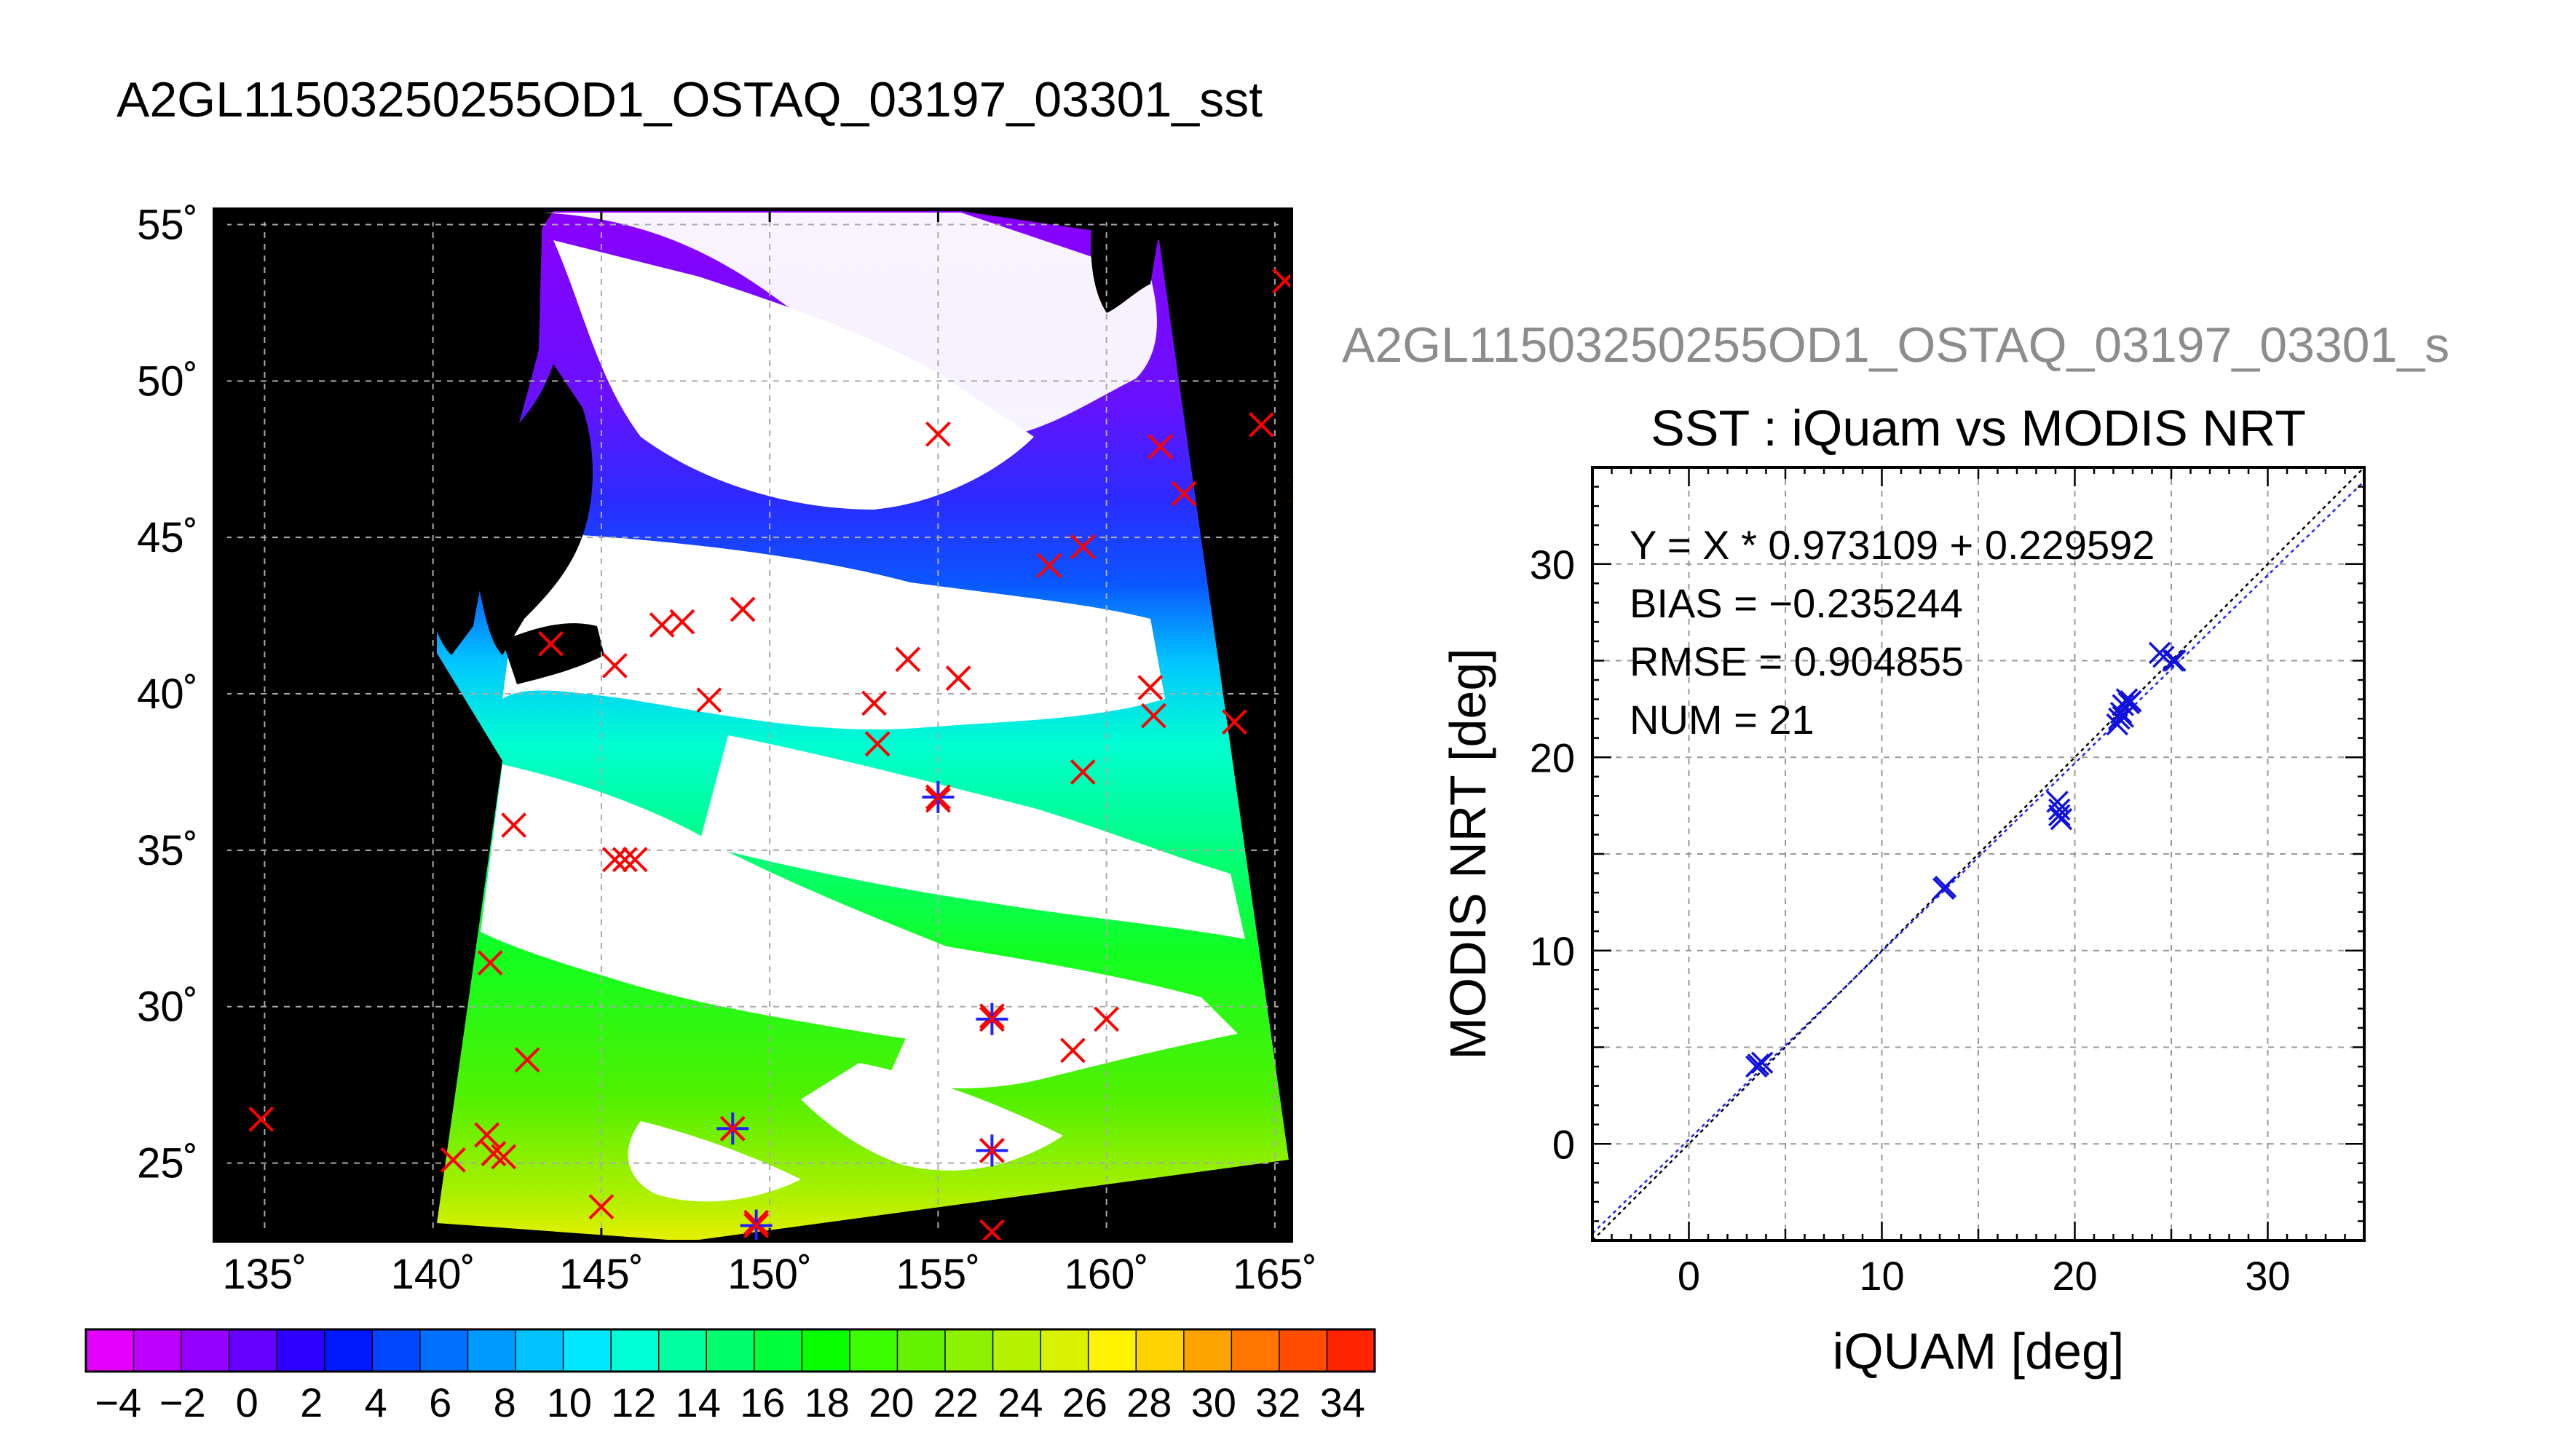  Describe the element at coordinates (376, 1402) in the screenshot. I see `colorbar-tick-label: 4` at that location.